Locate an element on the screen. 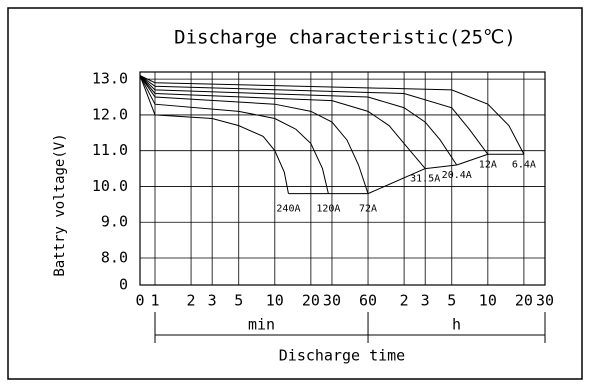 Image resolution: width=592 pixels, height=389 pixels. y-tick-label: 13.0 is located at coordinates (110, 79).